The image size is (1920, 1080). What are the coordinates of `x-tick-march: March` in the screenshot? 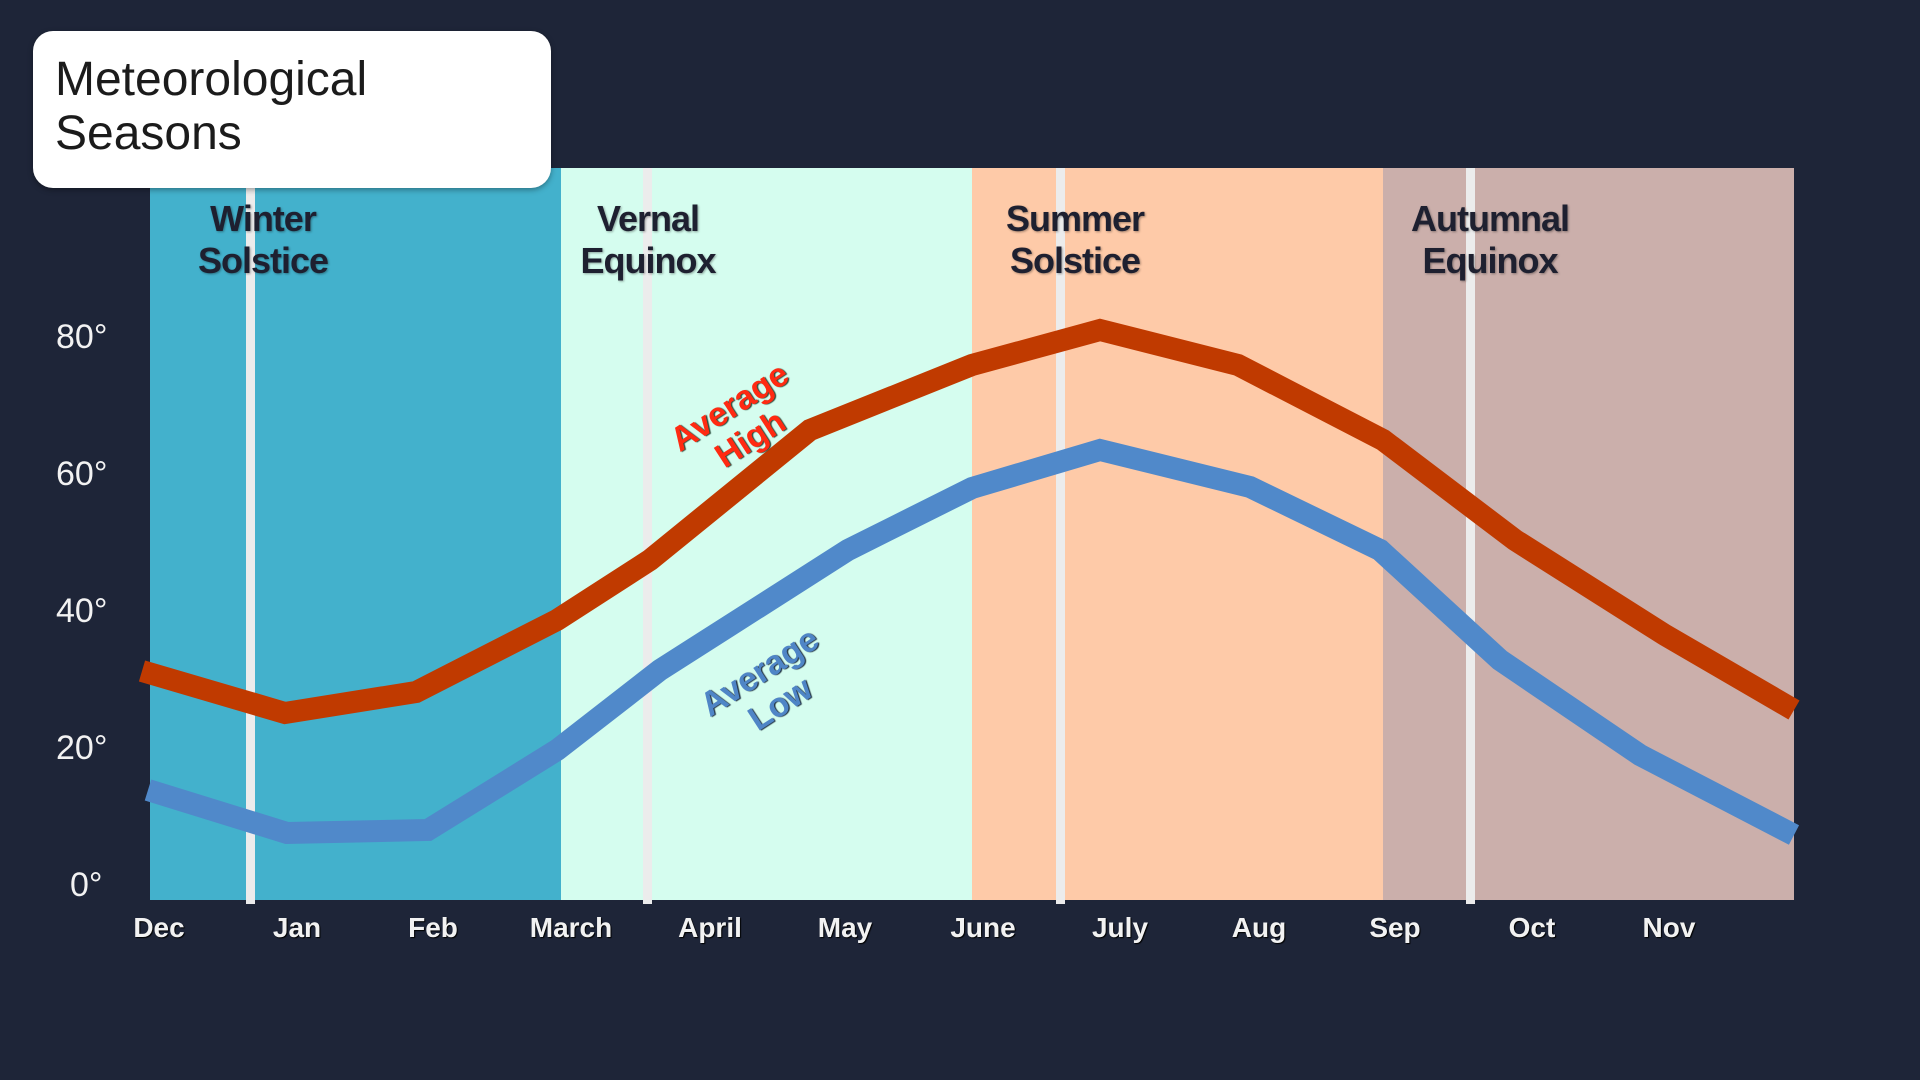 It's located at (571, 927).